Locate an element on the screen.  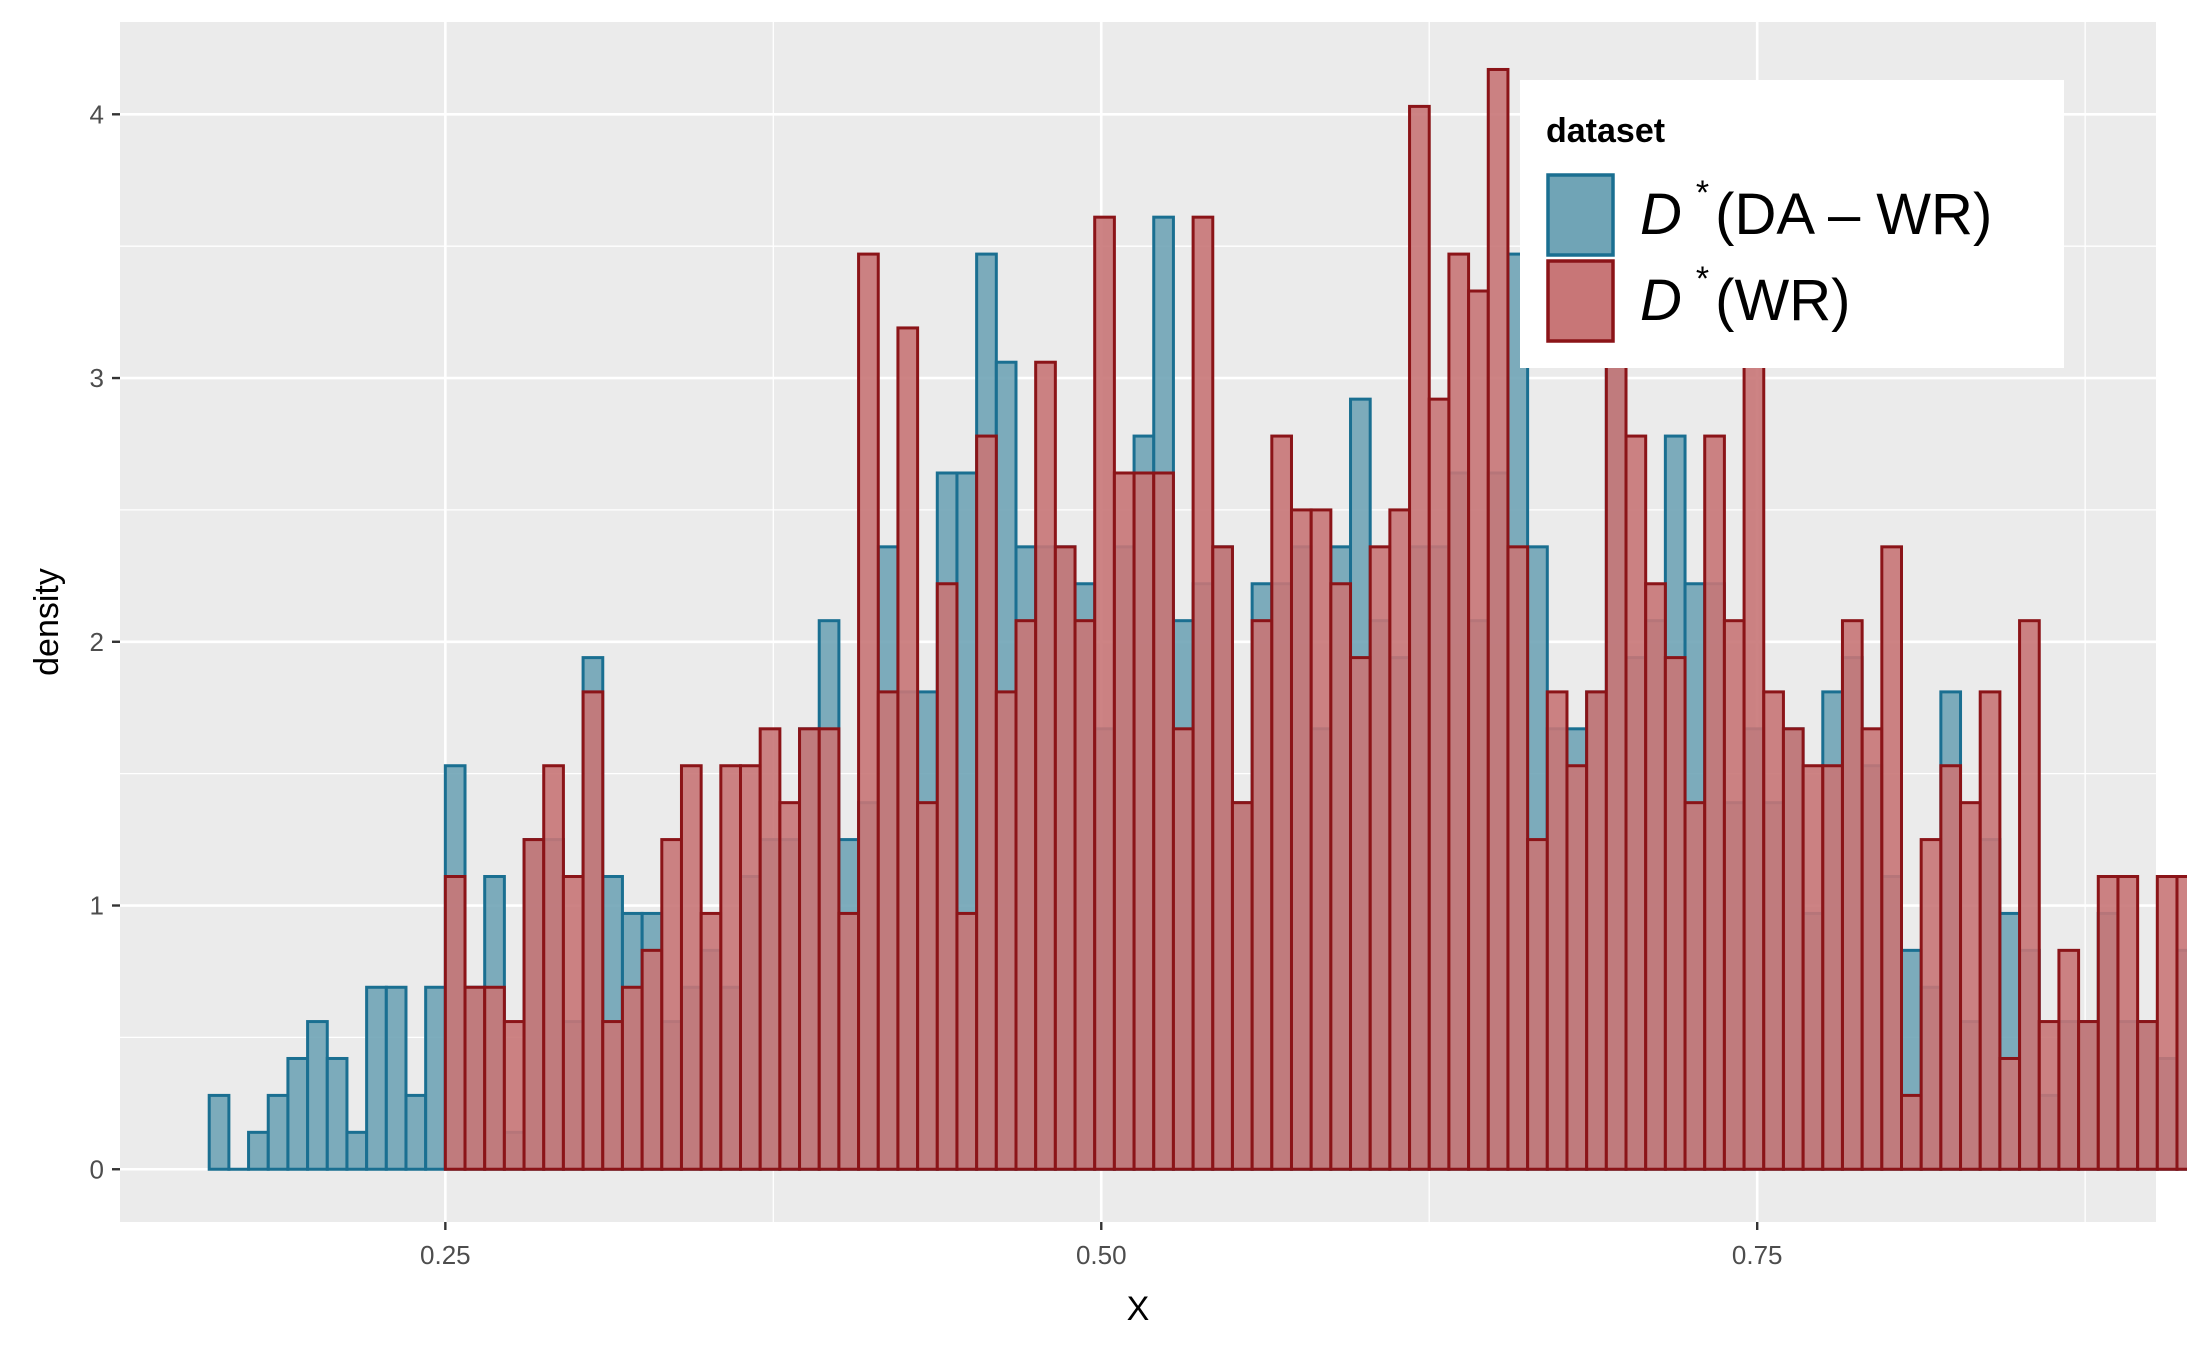
y-tick-label: 3 is located at coordinates (97, 378).